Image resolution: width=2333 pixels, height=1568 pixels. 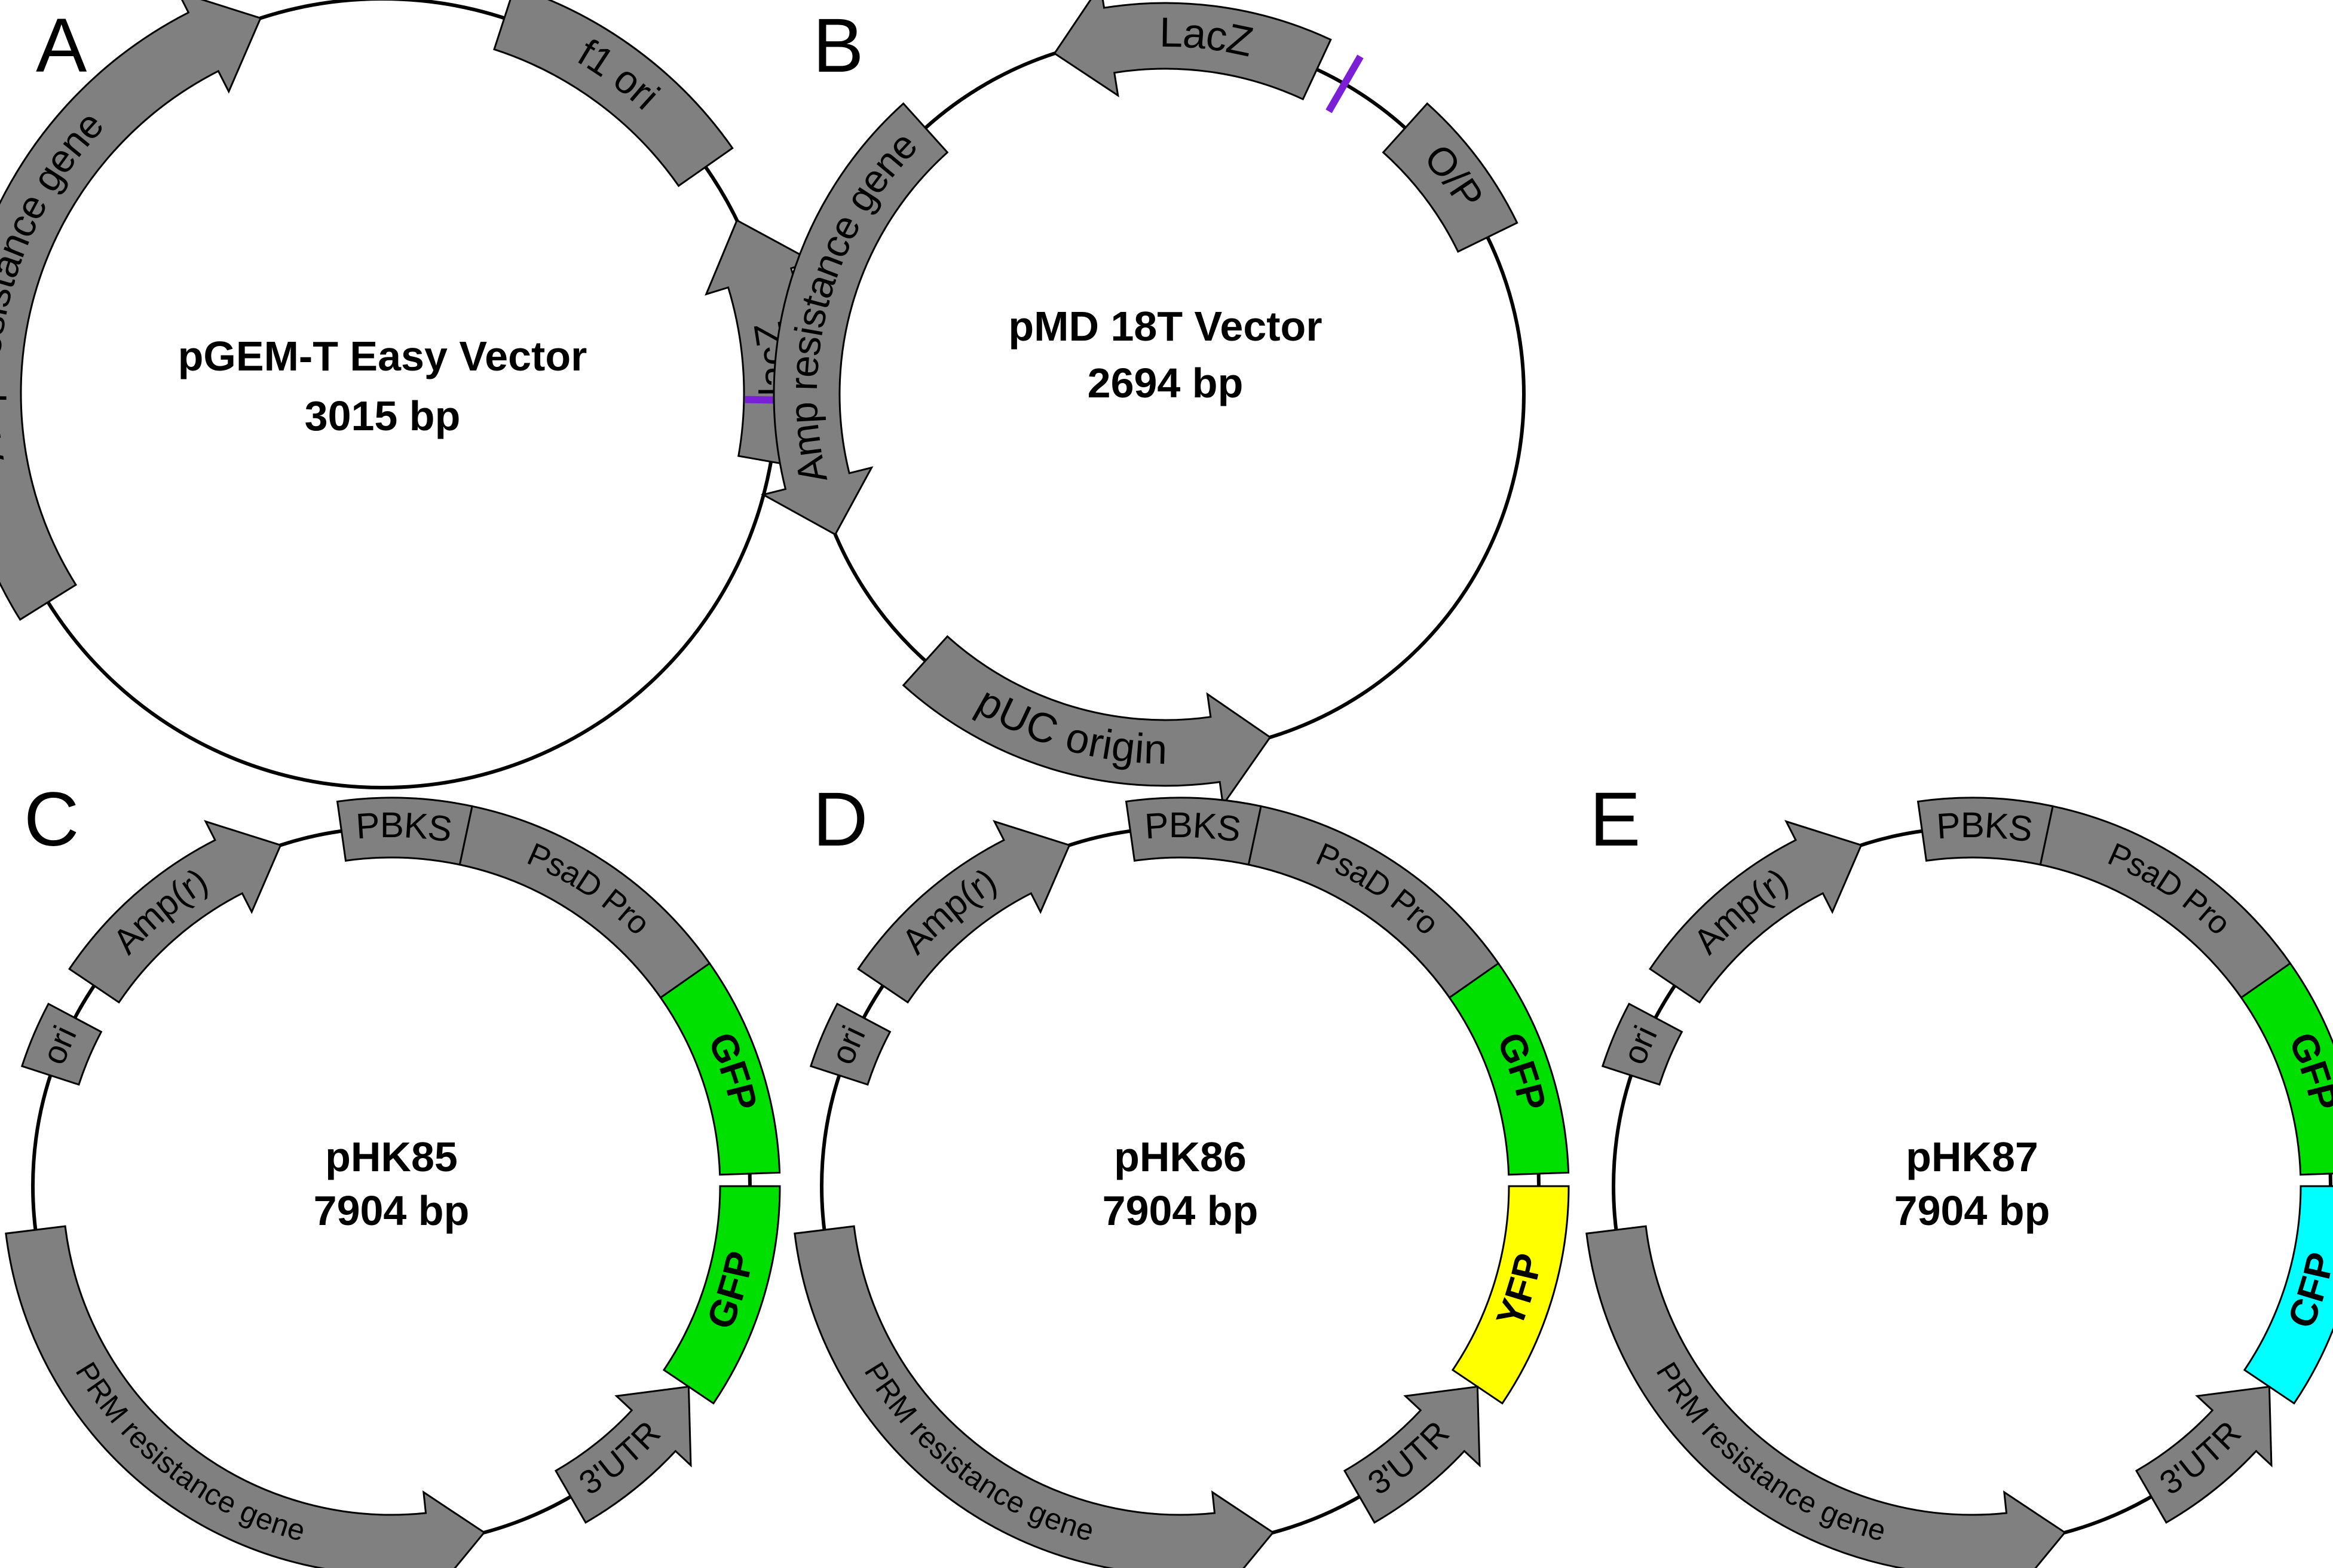 What do you see at coordinates (51, 819) in the screenshot?
I see `panel-letter: C` at bounding box center [51, 819].